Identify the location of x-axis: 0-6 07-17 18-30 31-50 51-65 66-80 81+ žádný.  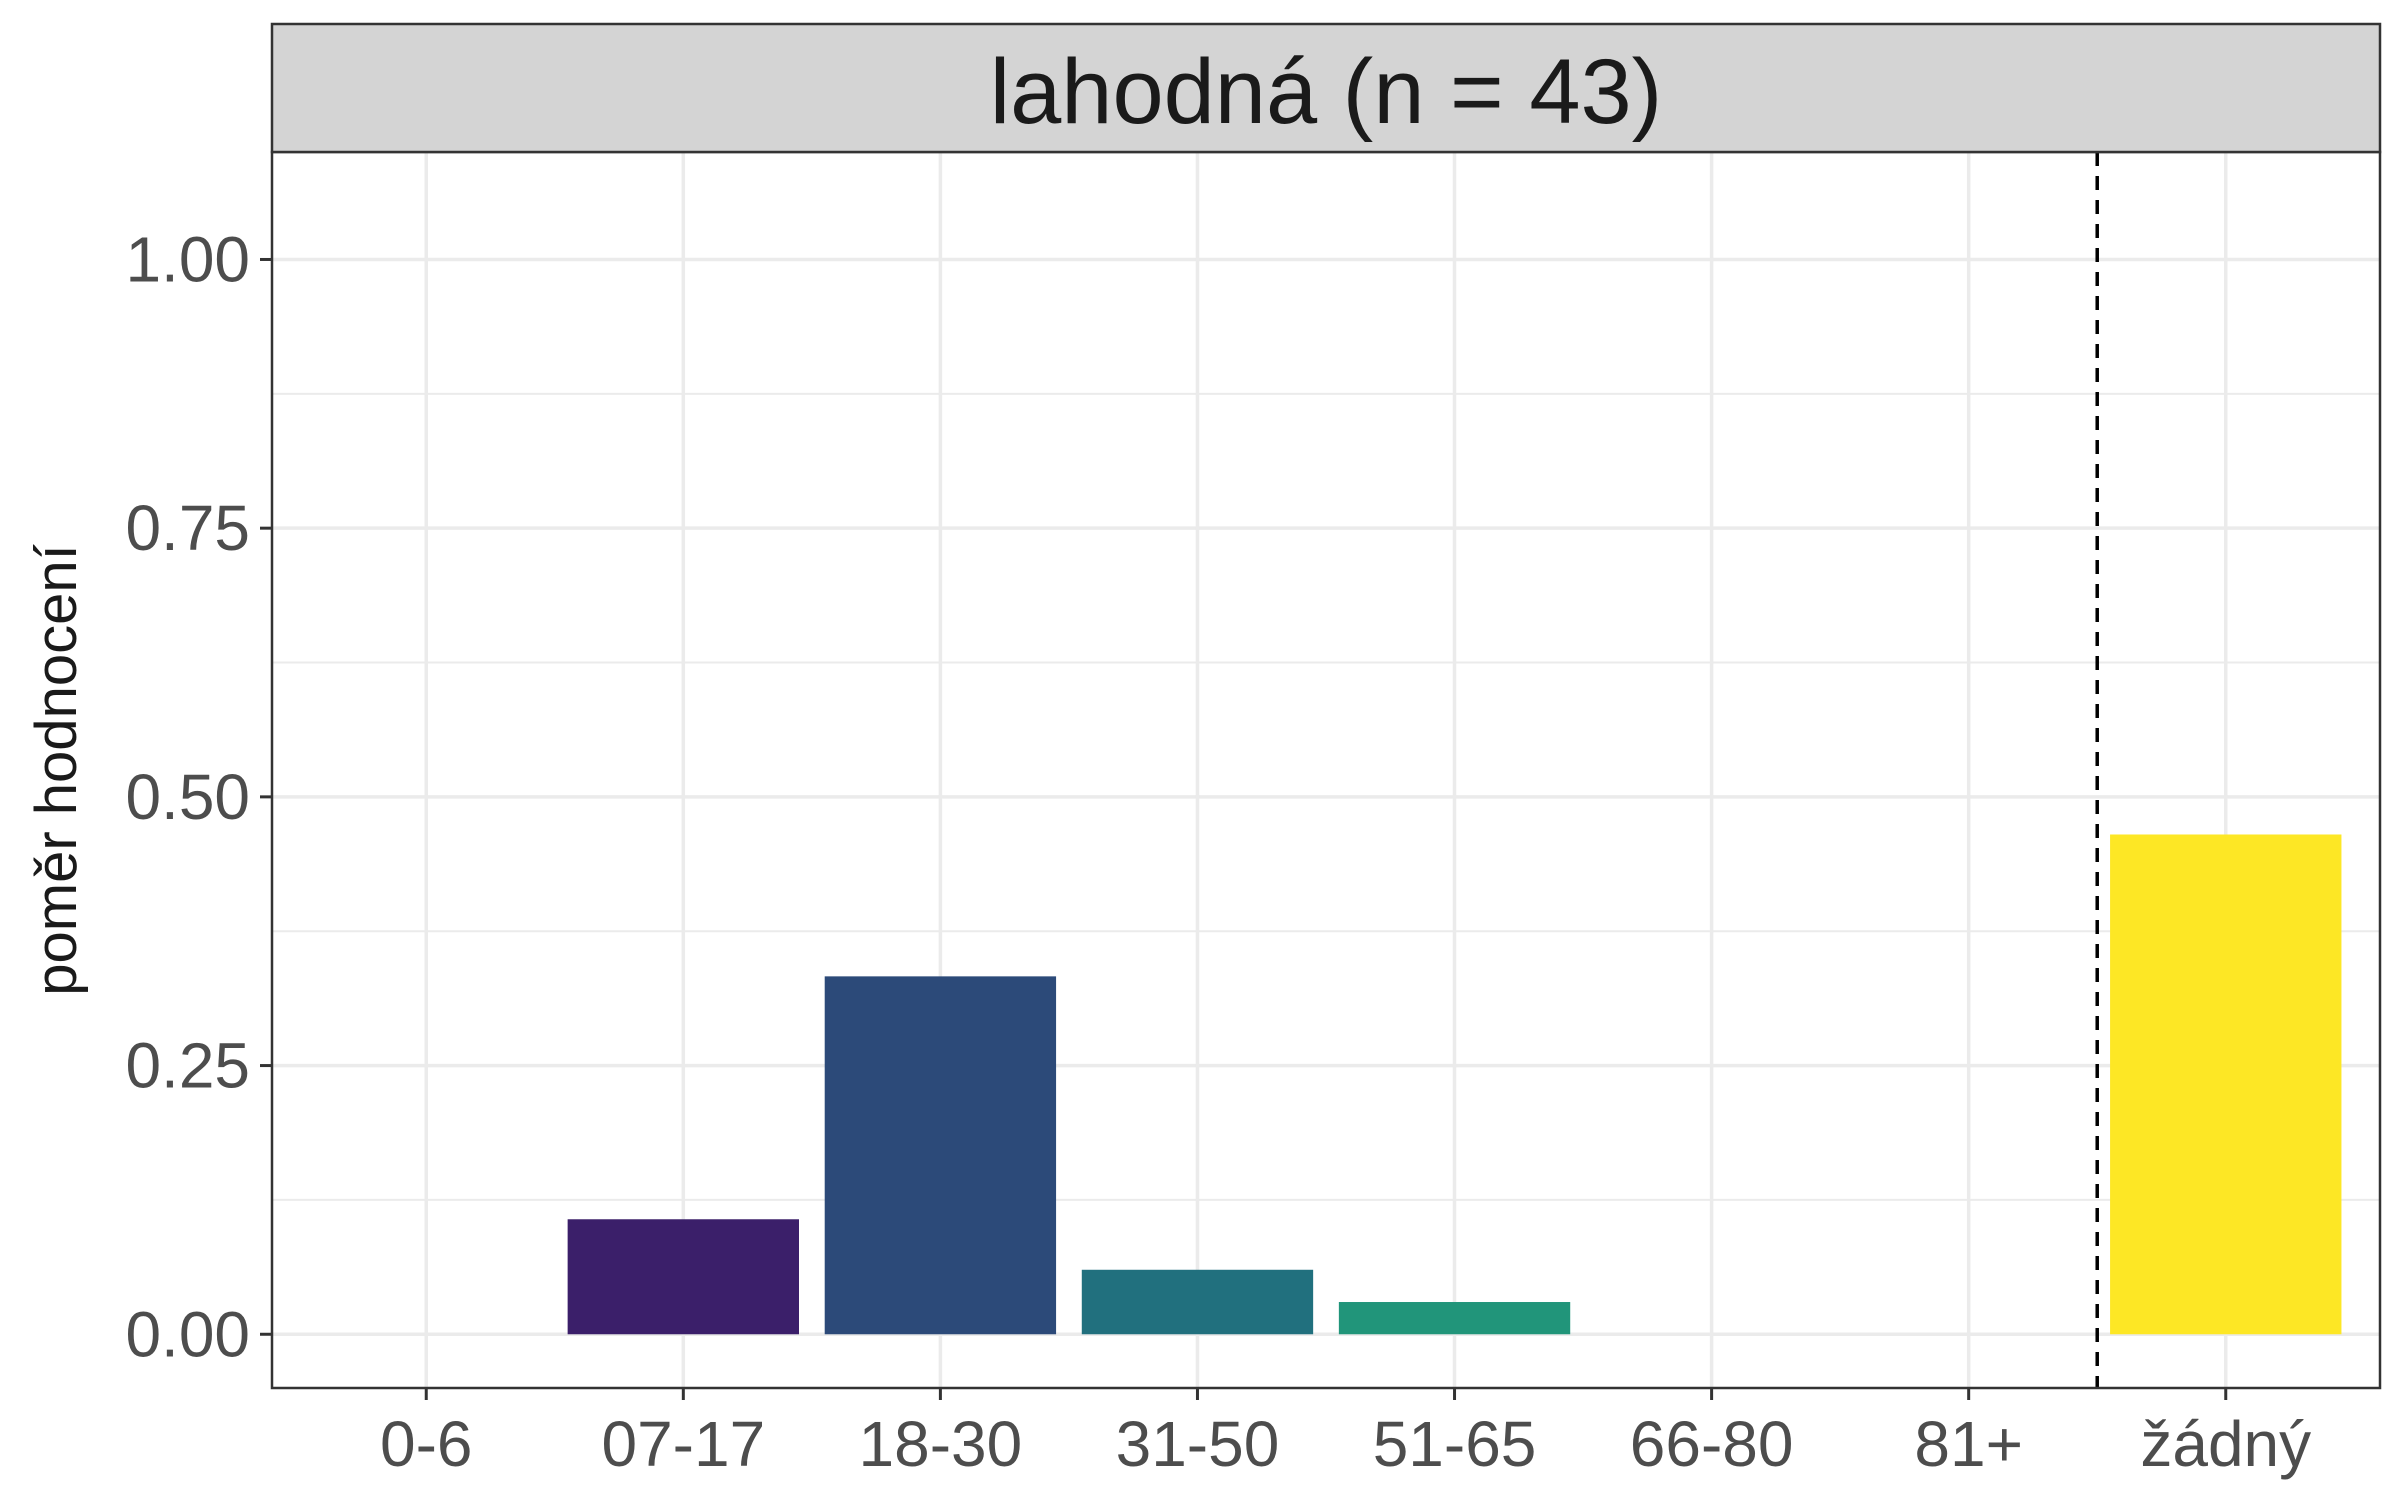
(1345, 1434).